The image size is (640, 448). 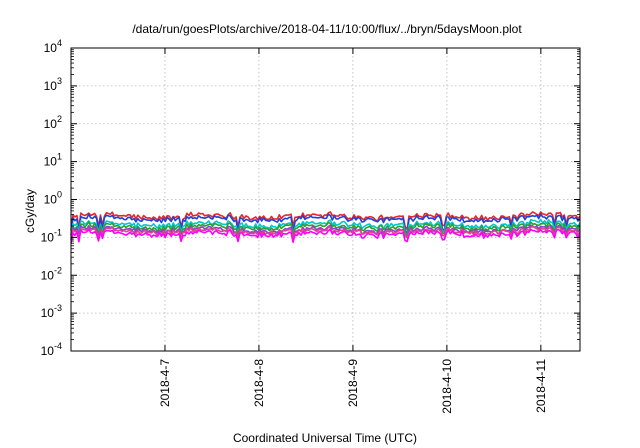 I want to click on y-tick-label: 10⁻¹, so click(x=51, y=235).